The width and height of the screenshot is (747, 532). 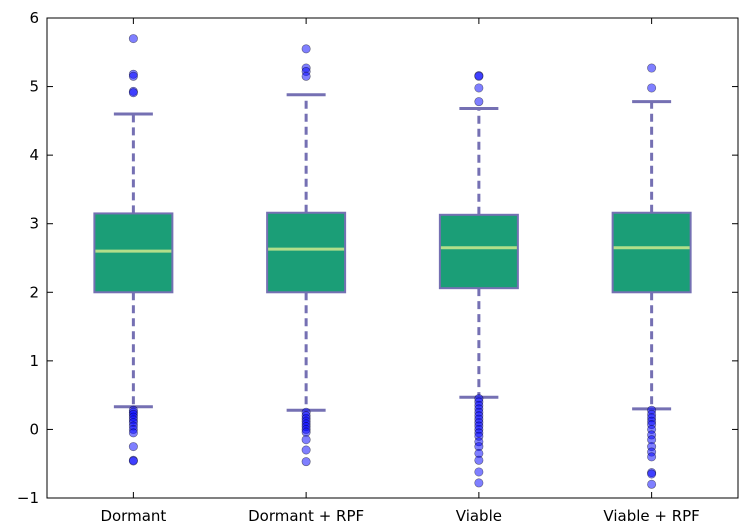 What do you see at coordinates (34, 361) in the screenshot?
I see `y-tick-label: 1` at bounding box center [34, 361].